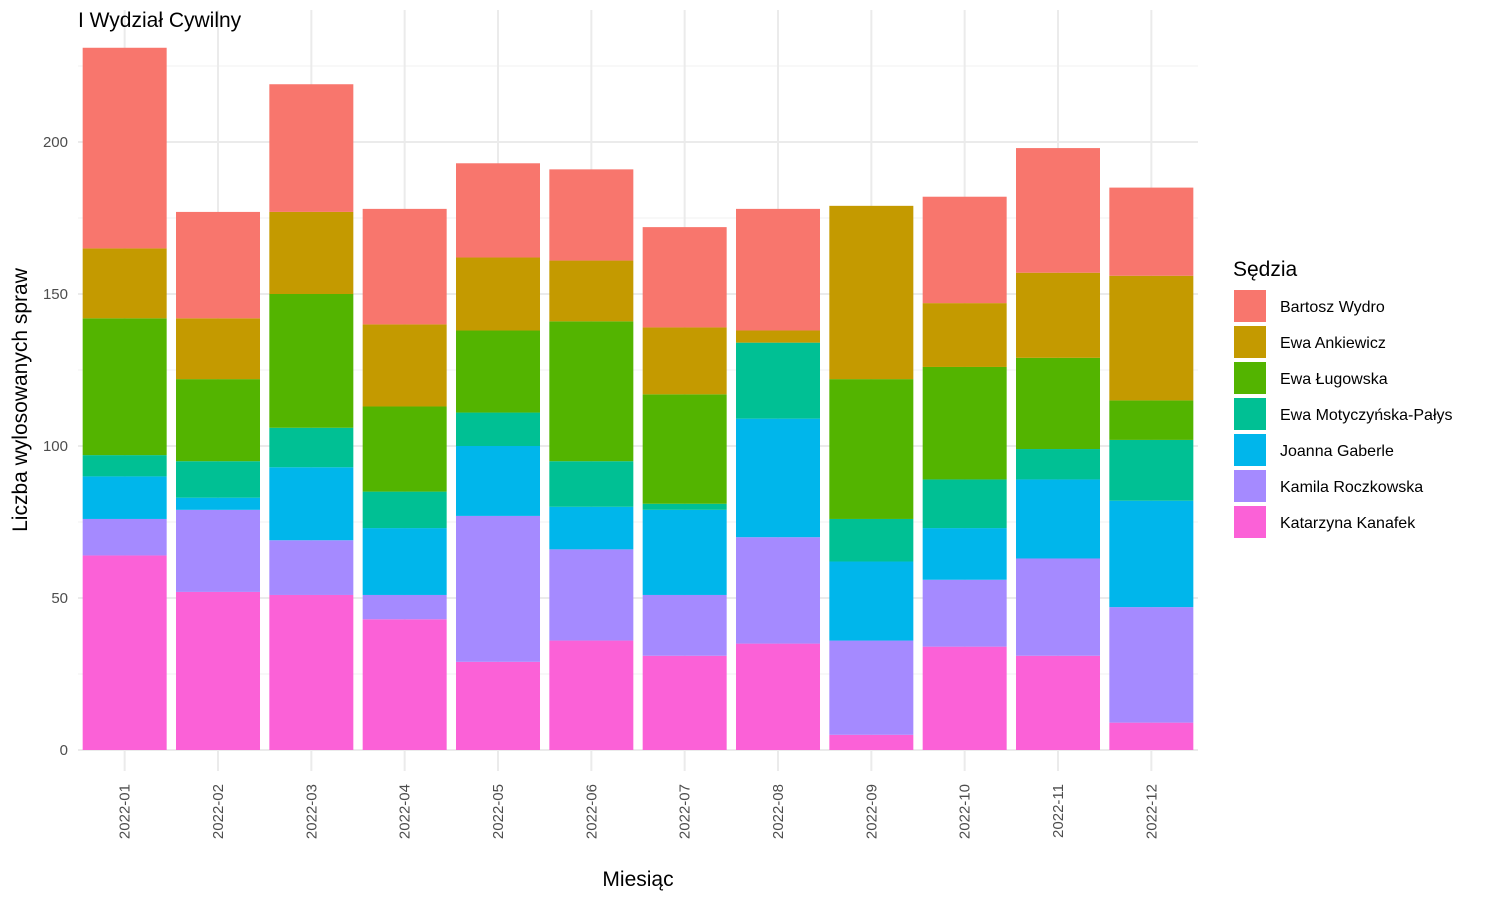 This screenshot has width=1500, height=900. Describe the element at coordinates (1348, 523) in the screenshot. I see `legend-label: Katarzyna Kanafek` at that location.